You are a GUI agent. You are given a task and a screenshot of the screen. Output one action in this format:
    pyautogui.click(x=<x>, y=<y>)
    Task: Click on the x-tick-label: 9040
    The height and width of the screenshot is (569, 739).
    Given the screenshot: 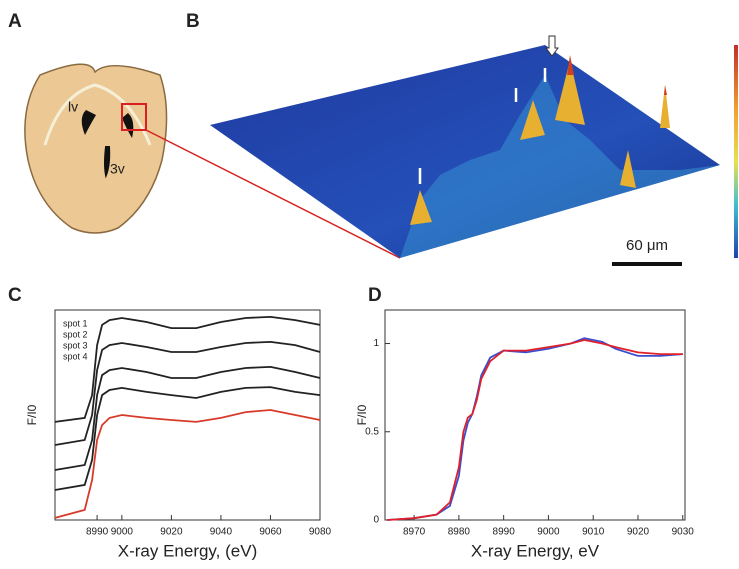 What is the action you would take?
    pyautogui.click(x=221, y=532)
    